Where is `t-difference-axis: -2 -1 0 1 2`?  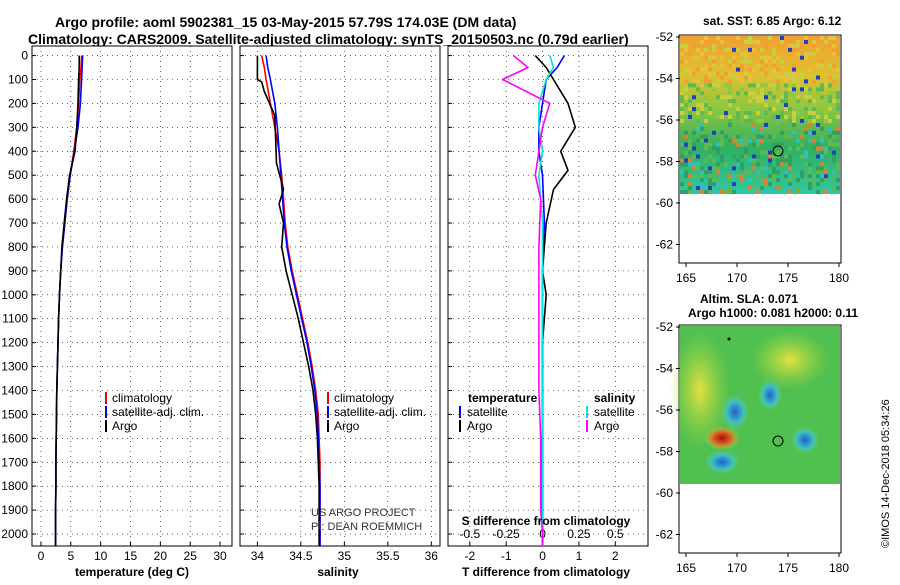
t-difference-axis: -2 -1 0 1 2 is located at coordinates (541, 556).